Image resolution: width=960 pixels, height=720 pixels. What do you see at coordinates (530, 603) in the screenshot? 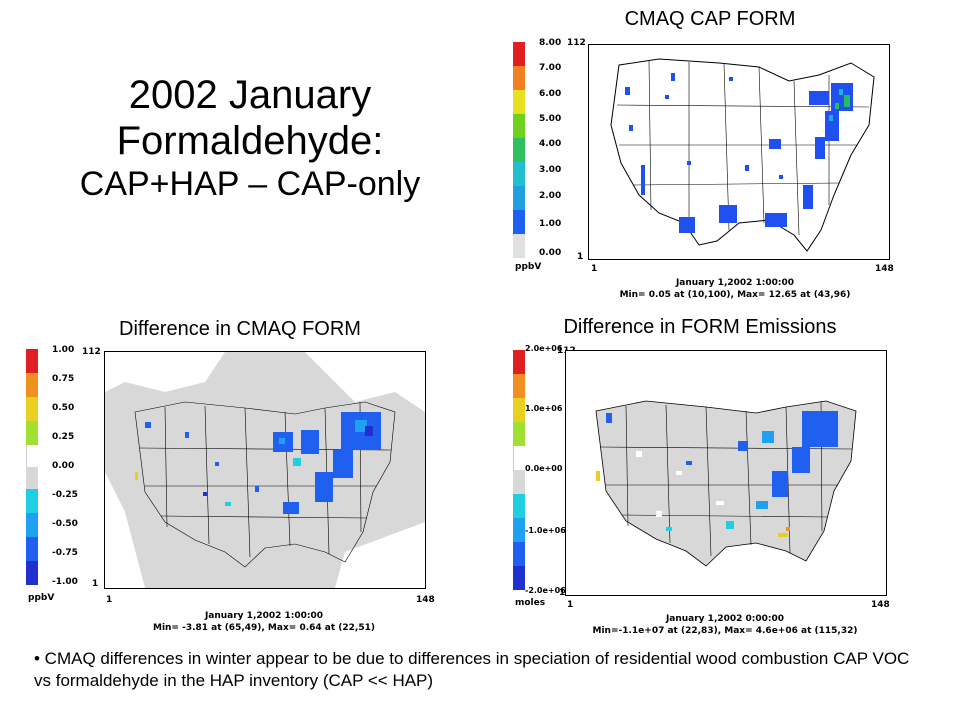
I see `unit-label: moles` at bounding box center [530, 603].